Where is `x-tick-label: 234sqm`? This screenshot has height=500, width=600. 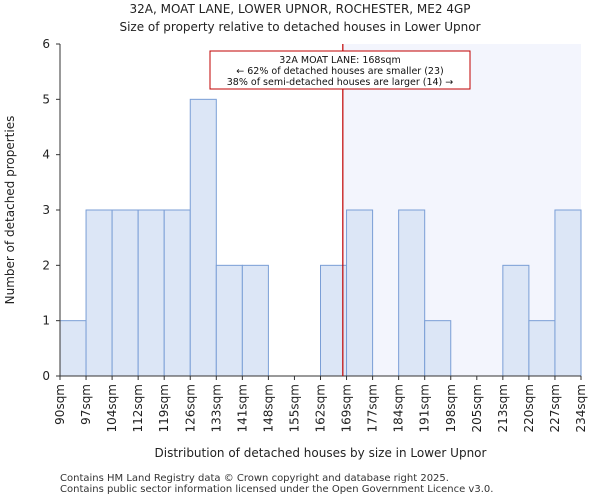 x-tick-label: 234sqm is located at coordinates (581, 408).